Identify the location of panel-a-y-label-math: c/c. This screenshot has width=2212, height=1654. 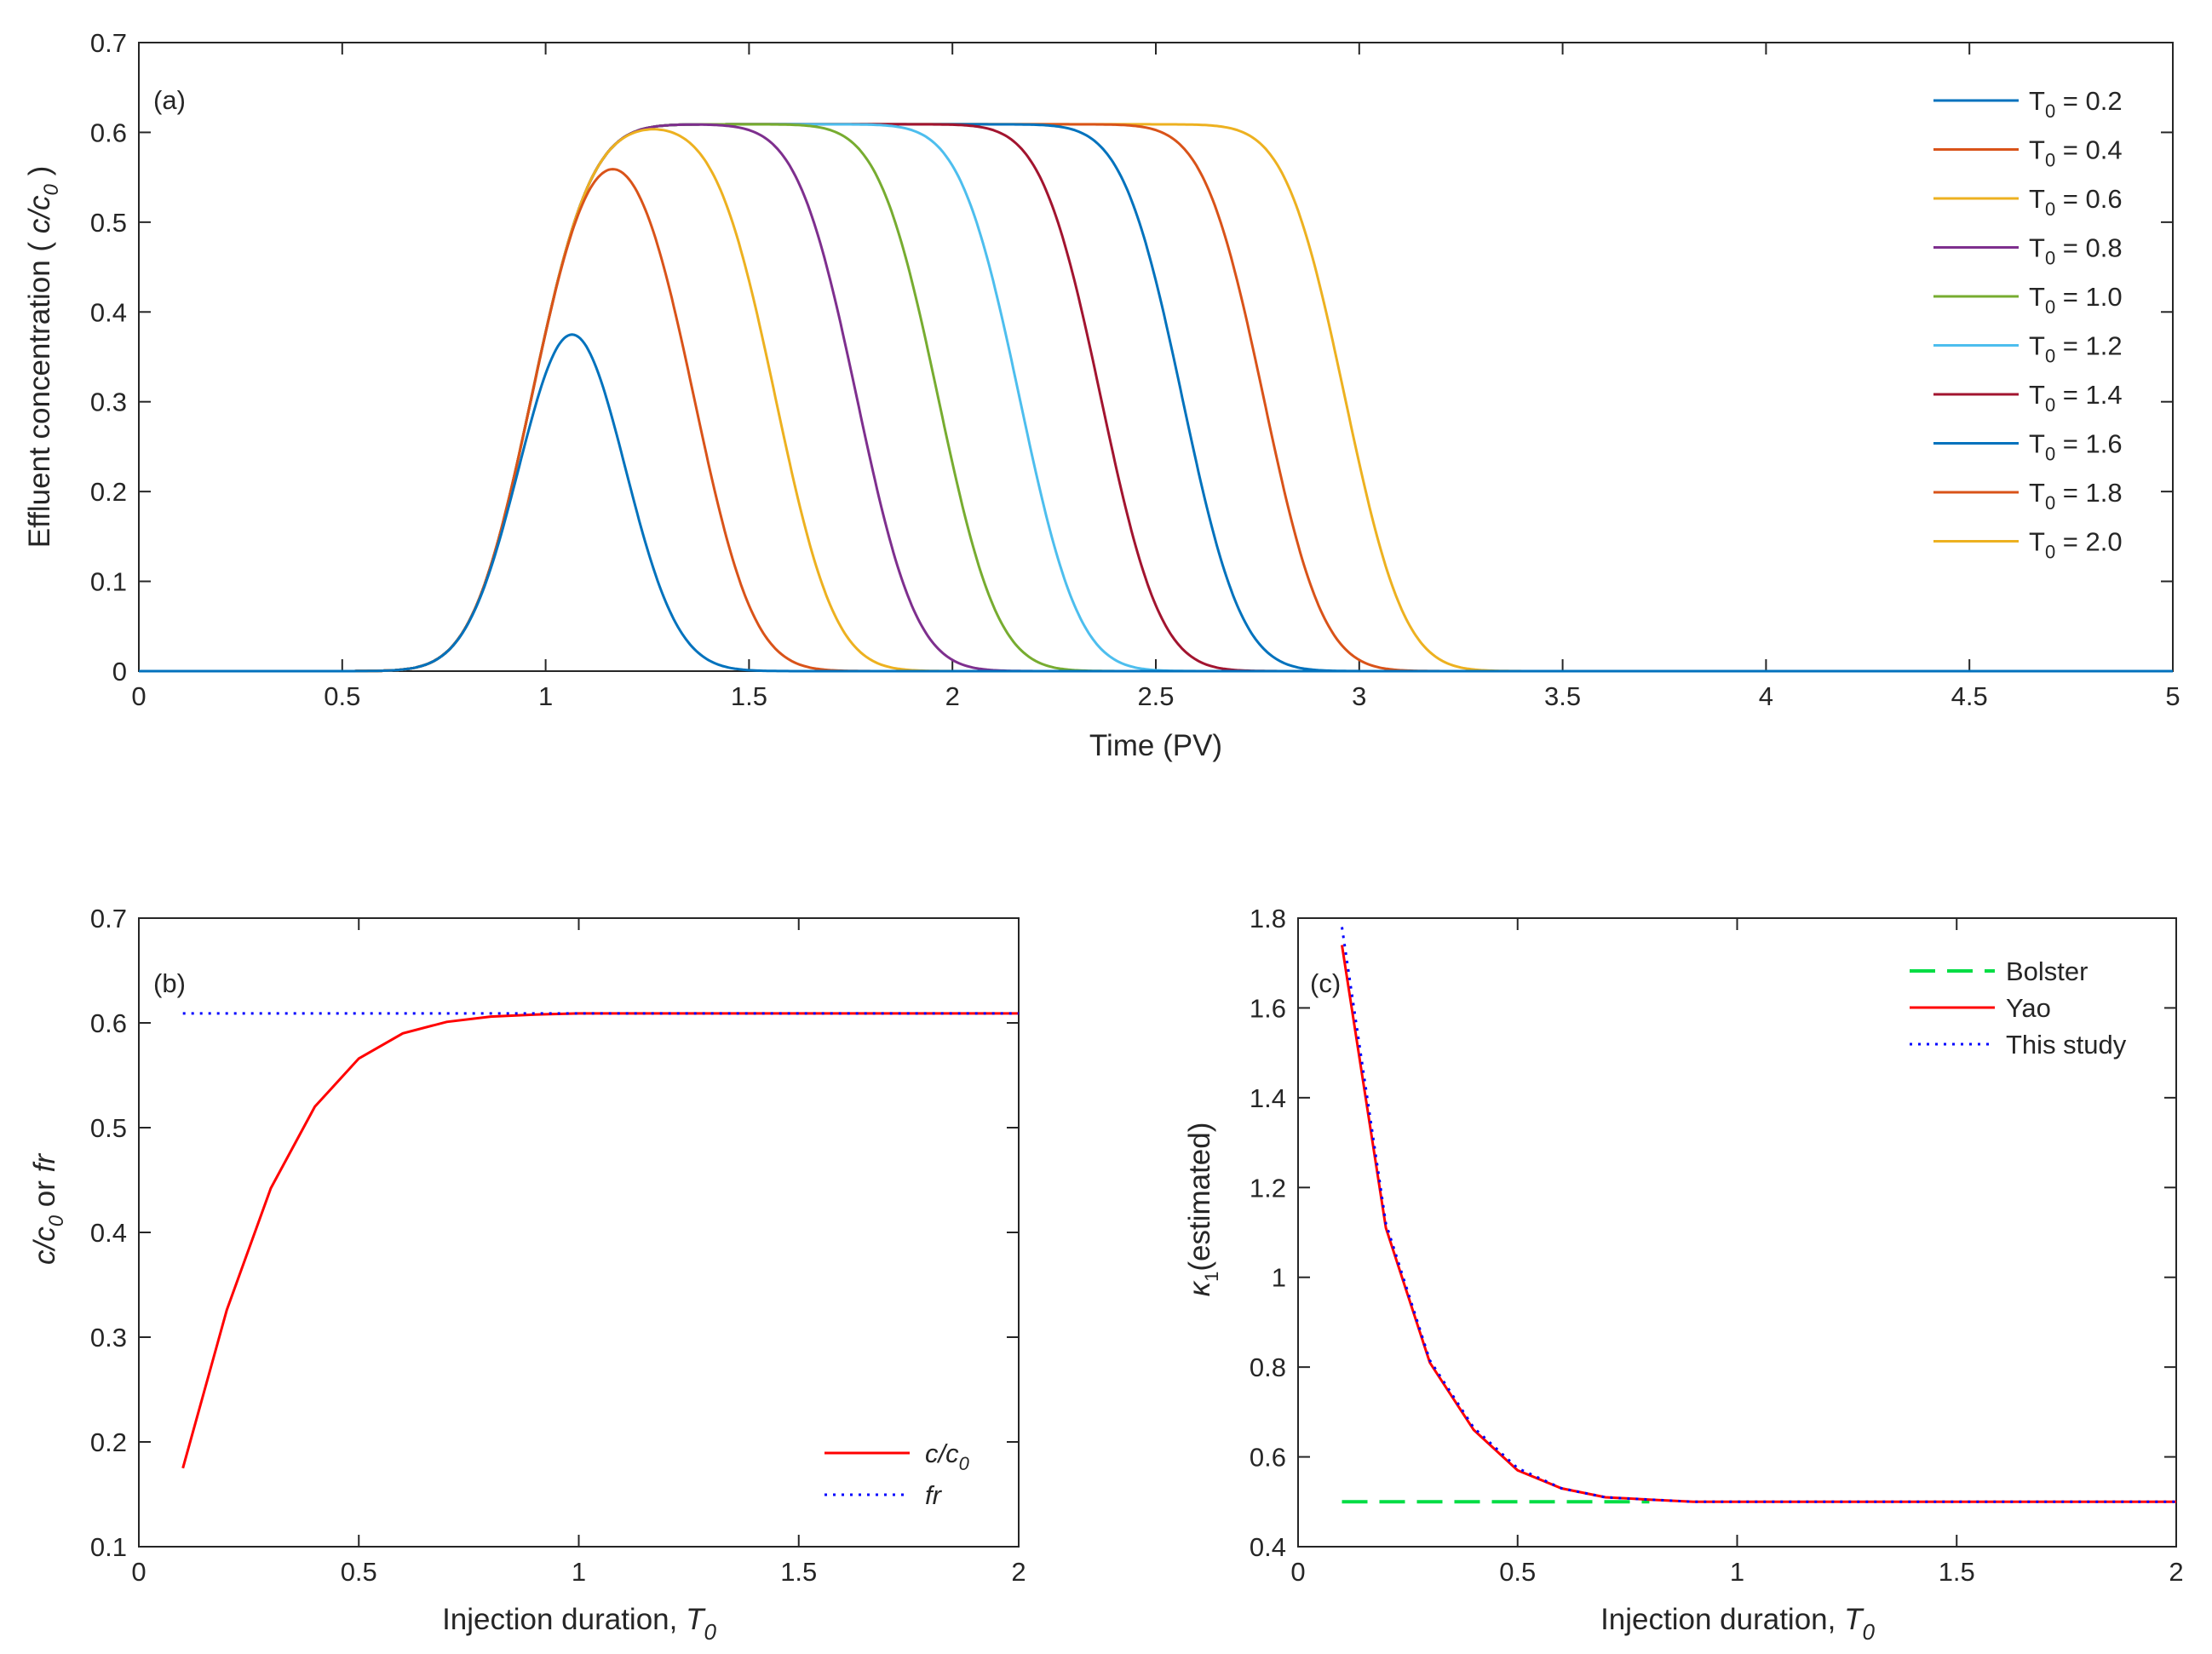
(39, 214).